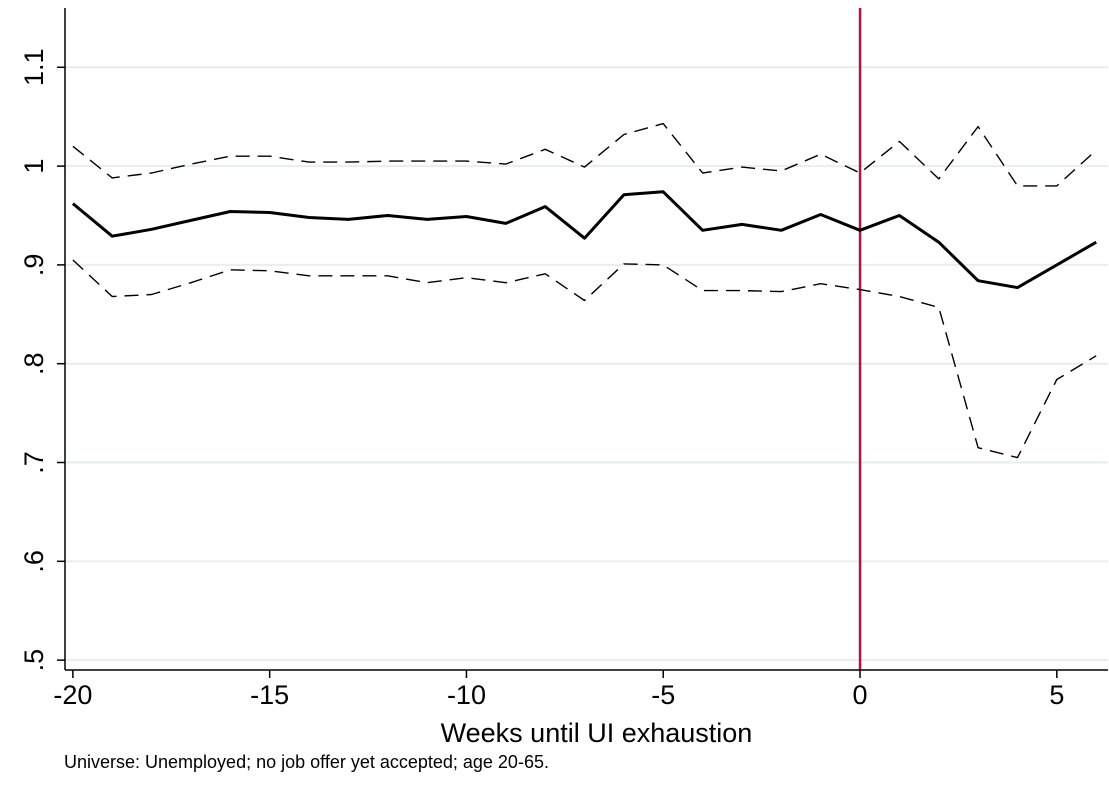  I want to click on y-tick-label: 1.1, so click(34, 68).